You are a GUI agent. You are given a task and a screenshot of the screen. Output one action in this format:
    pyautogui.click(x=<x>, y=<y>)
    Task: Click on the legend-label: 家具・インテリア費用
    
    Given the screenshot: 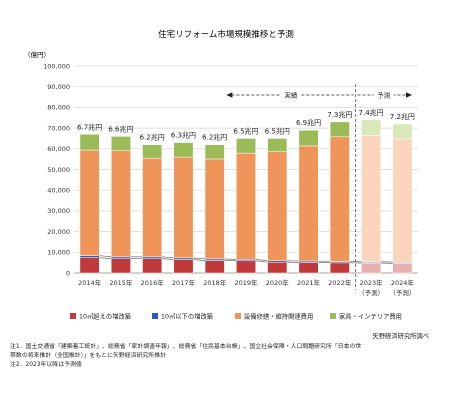 What is the action you would take?
    pyautogui.click(x=370, y=316)
    